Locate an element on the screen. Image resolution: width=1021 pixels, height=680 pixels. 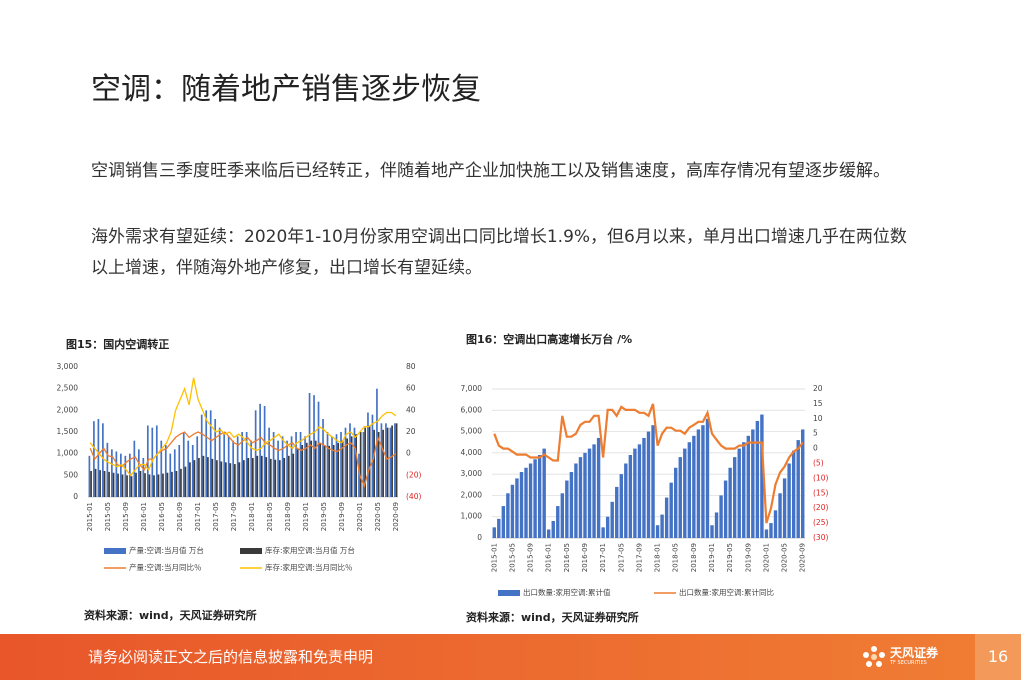
page-number: 16 is located at coordinates (998, 657).